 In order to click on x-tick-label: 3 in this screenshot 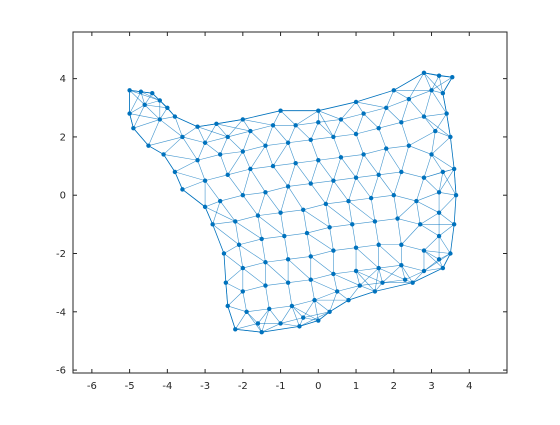, I will do `click(431, 386)`.